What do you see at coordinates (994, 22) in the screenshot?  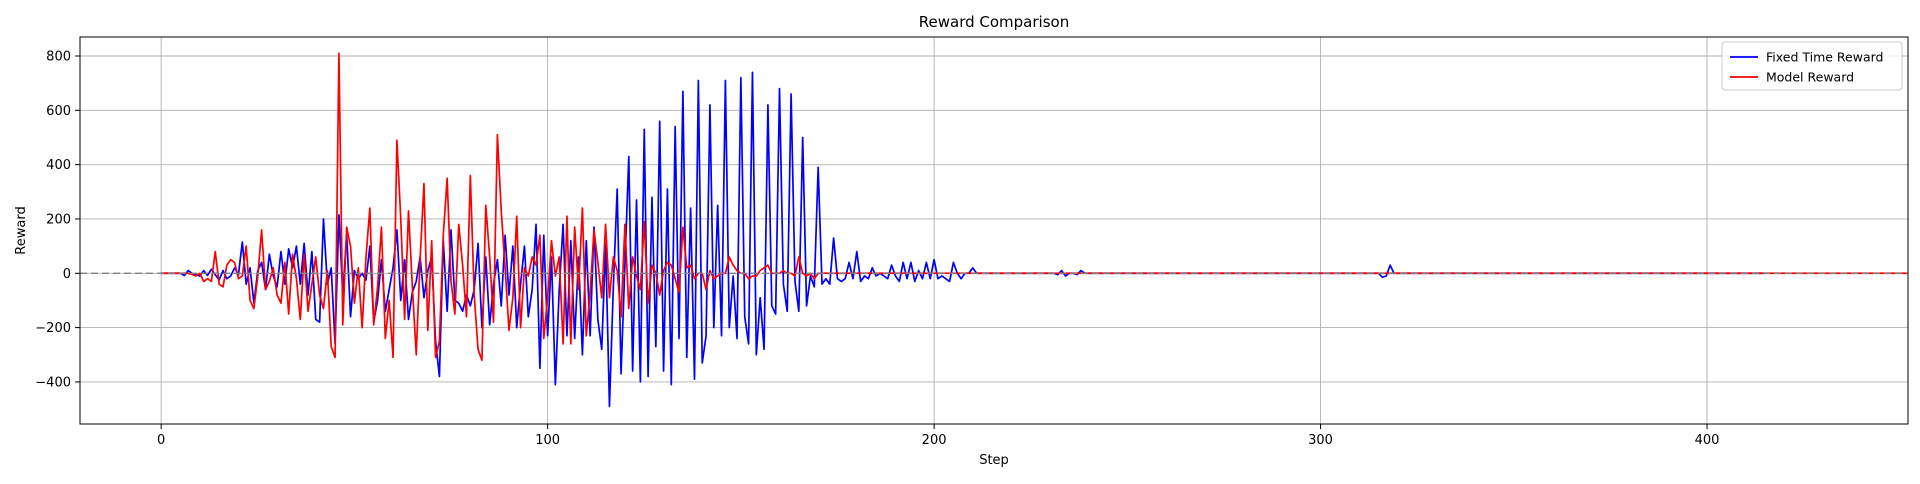 I see `chart-title: Reward Comparison` at bounding box center [994, 22].